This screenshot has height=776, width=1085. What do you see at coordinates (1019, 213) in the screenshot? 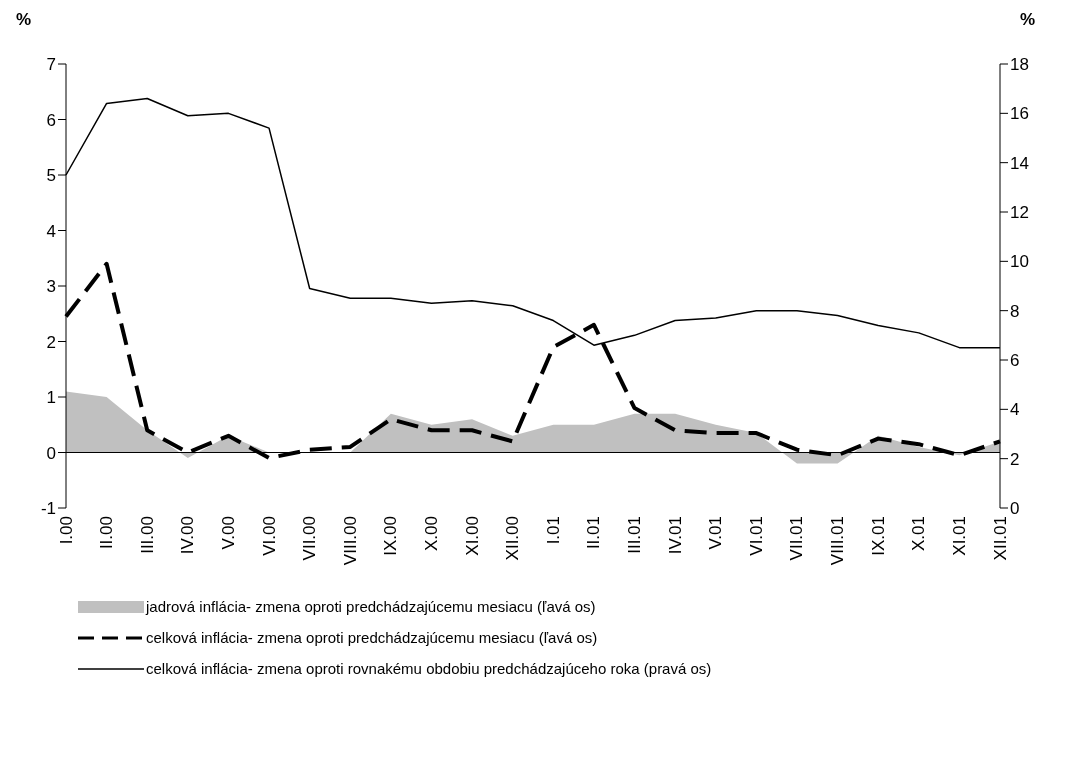
I see `y2-tick-label: 12` at bounding box center [1019, 213].